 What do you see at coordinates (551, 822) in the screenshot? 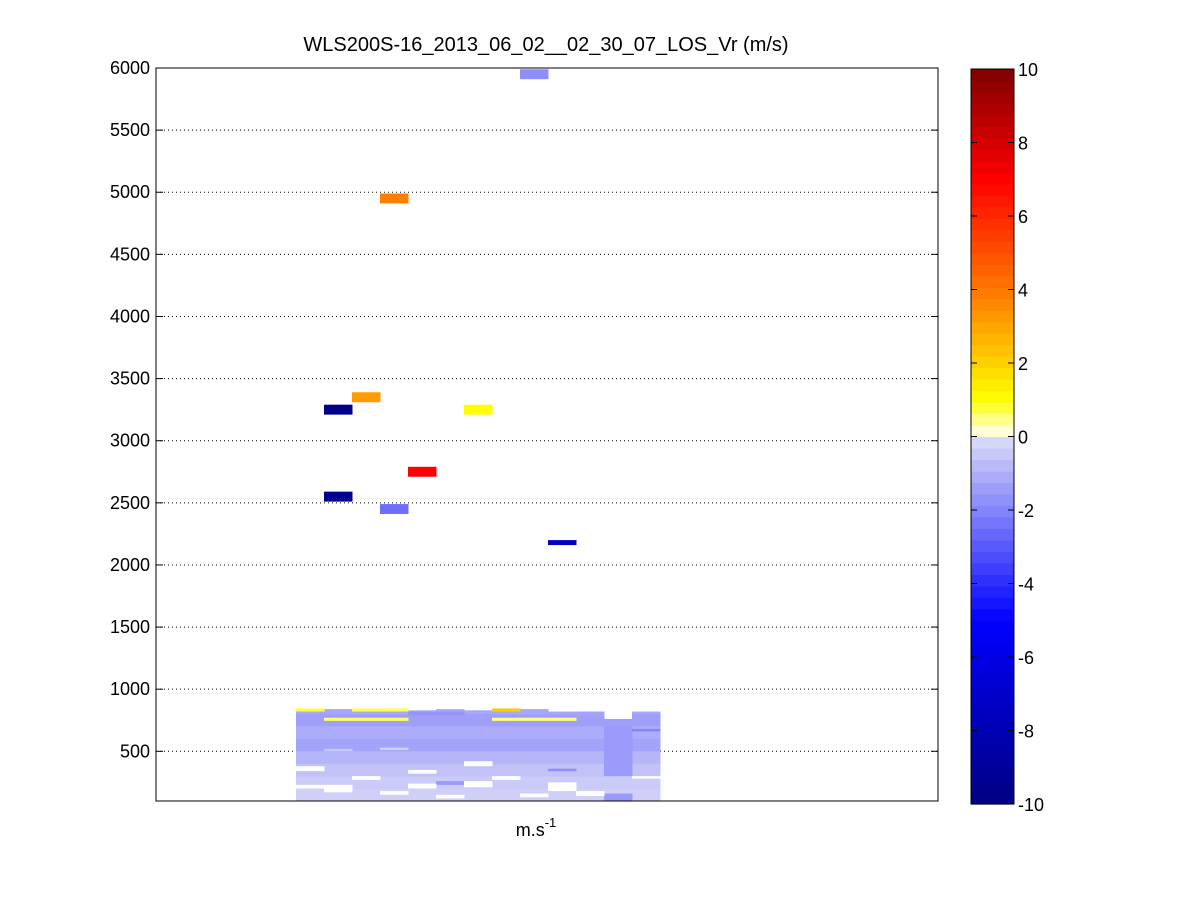
I see `x-axis-label-exponent: -1` at bounding box center [551, 822].